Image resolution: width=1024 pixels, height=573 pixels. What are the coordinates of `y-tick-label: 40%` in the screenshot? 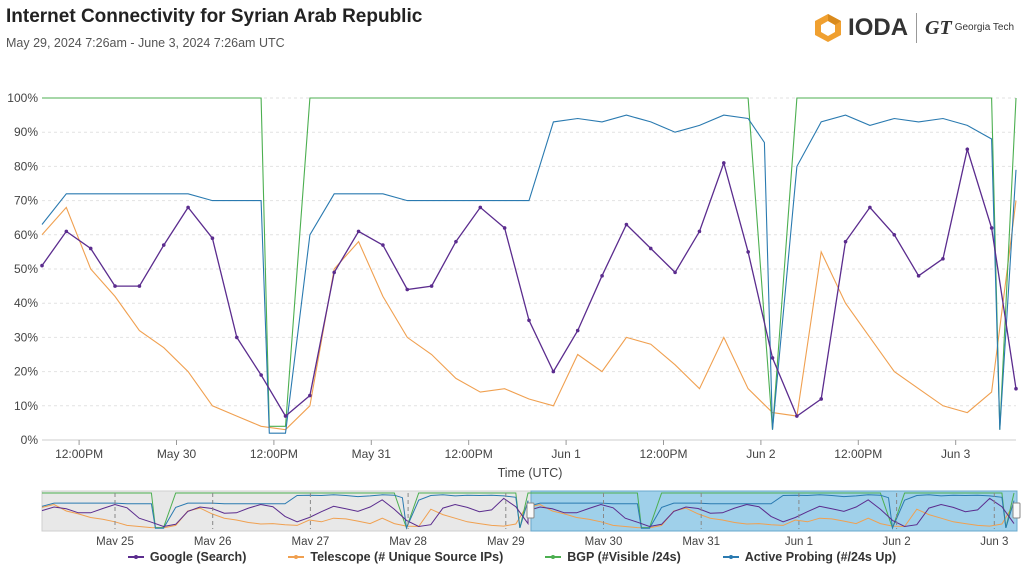 It's located at (26, 303).